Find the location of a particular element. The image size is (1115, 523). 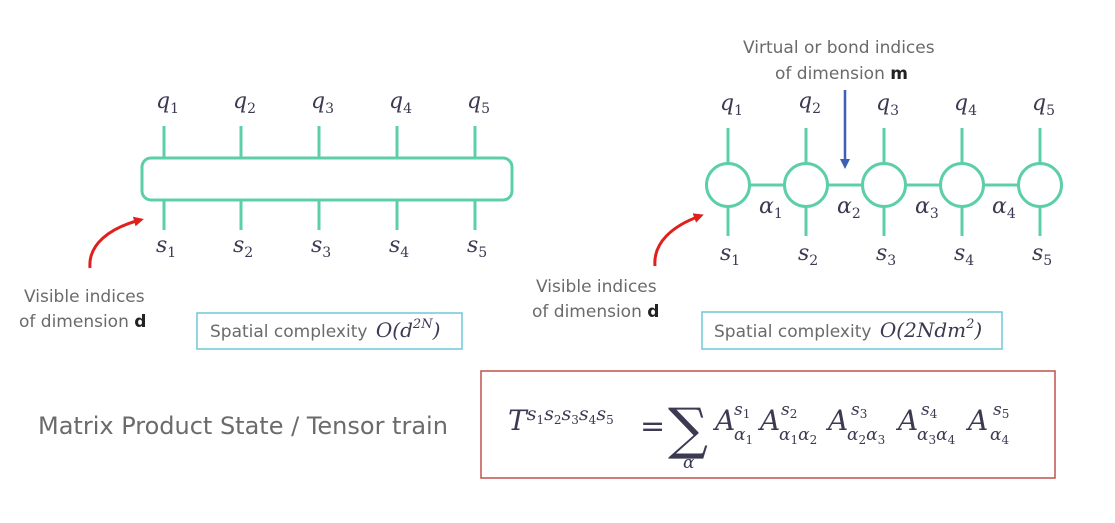

right-s-labels: s1 s2 s3 s4 s5 is located at coordinates (886, 255).